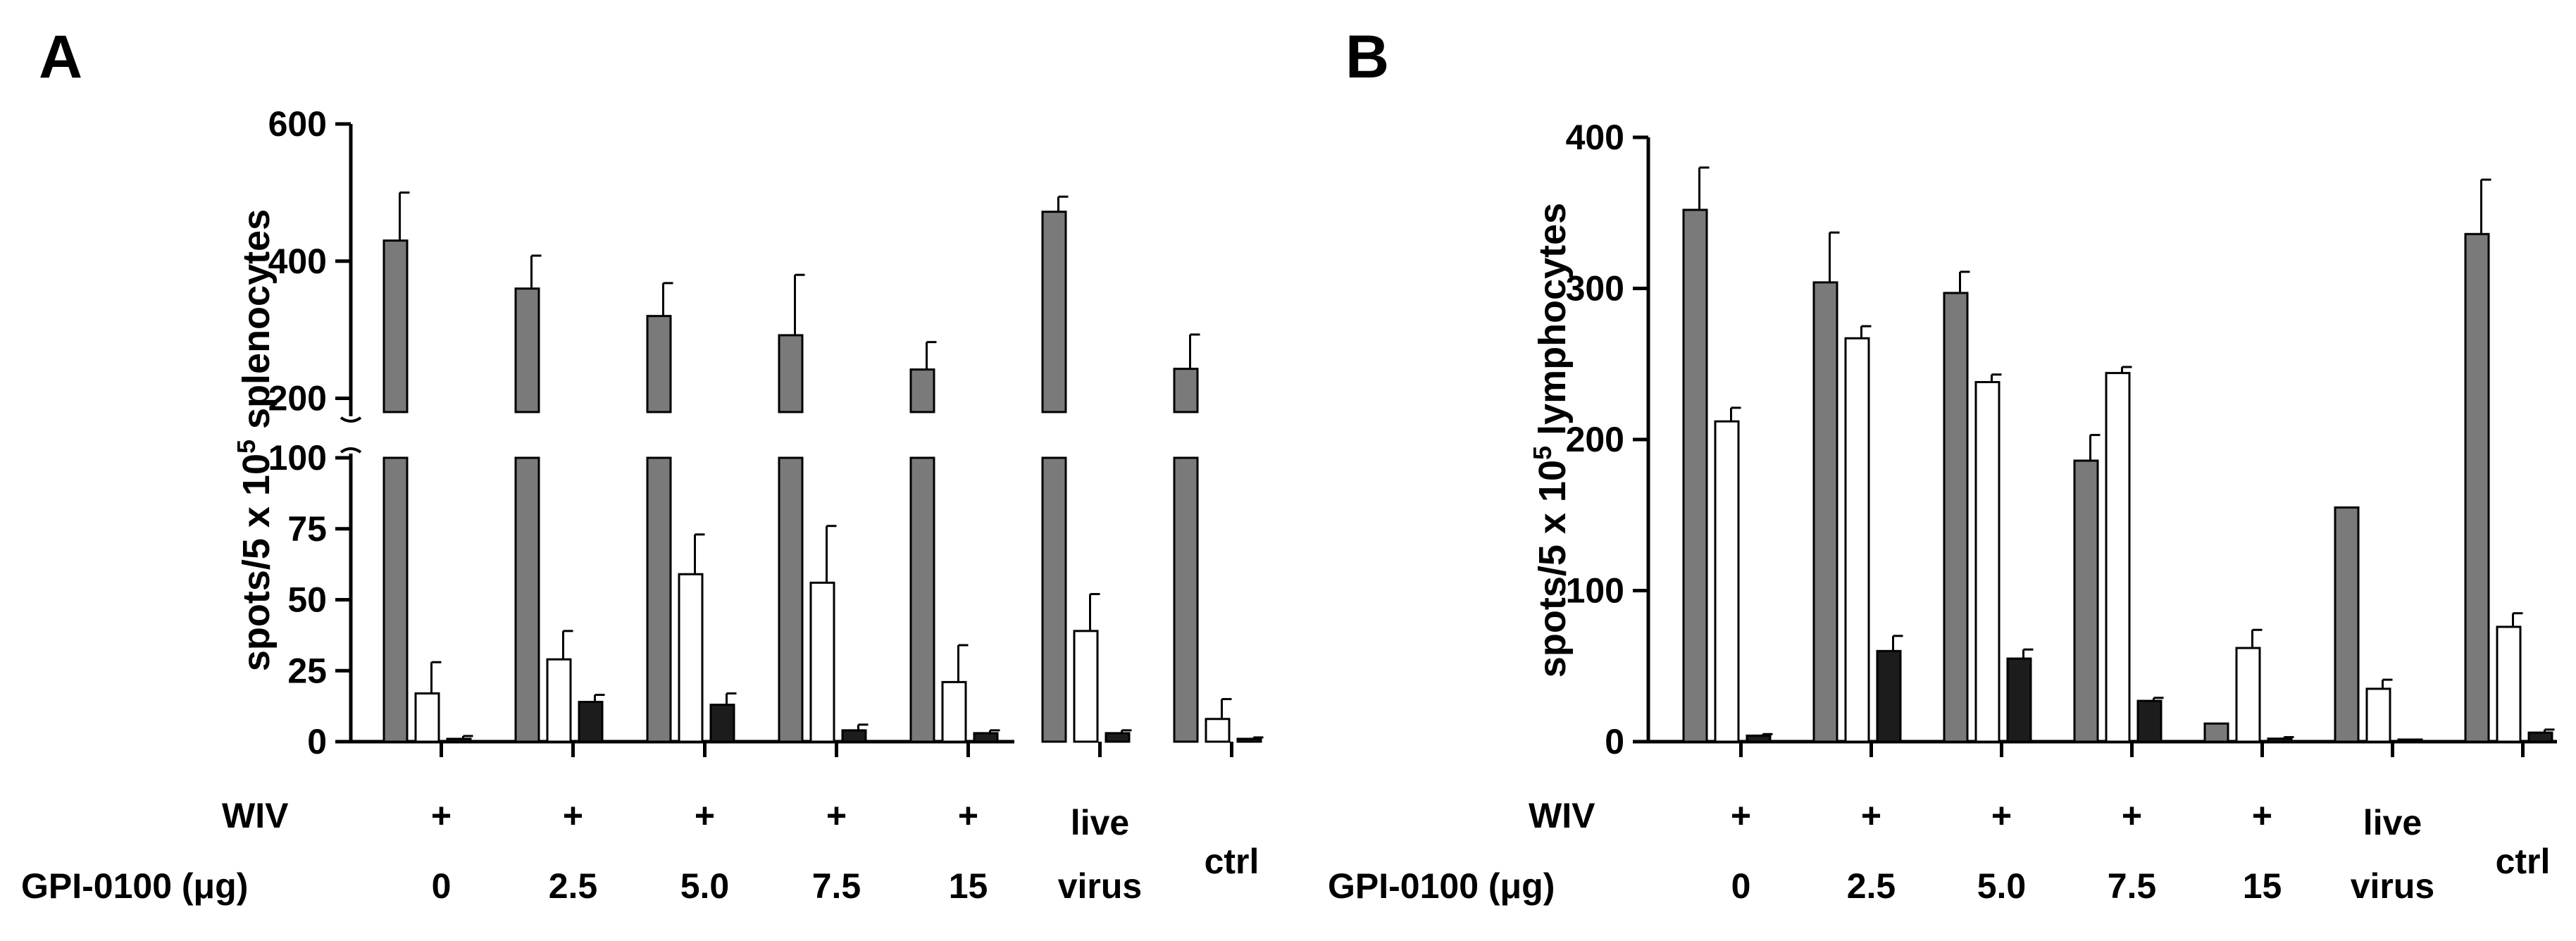 The height and width of the screenshot is (941, 2576). I want to click on panel-a-y-tick-label: 50, so click(307, 600).